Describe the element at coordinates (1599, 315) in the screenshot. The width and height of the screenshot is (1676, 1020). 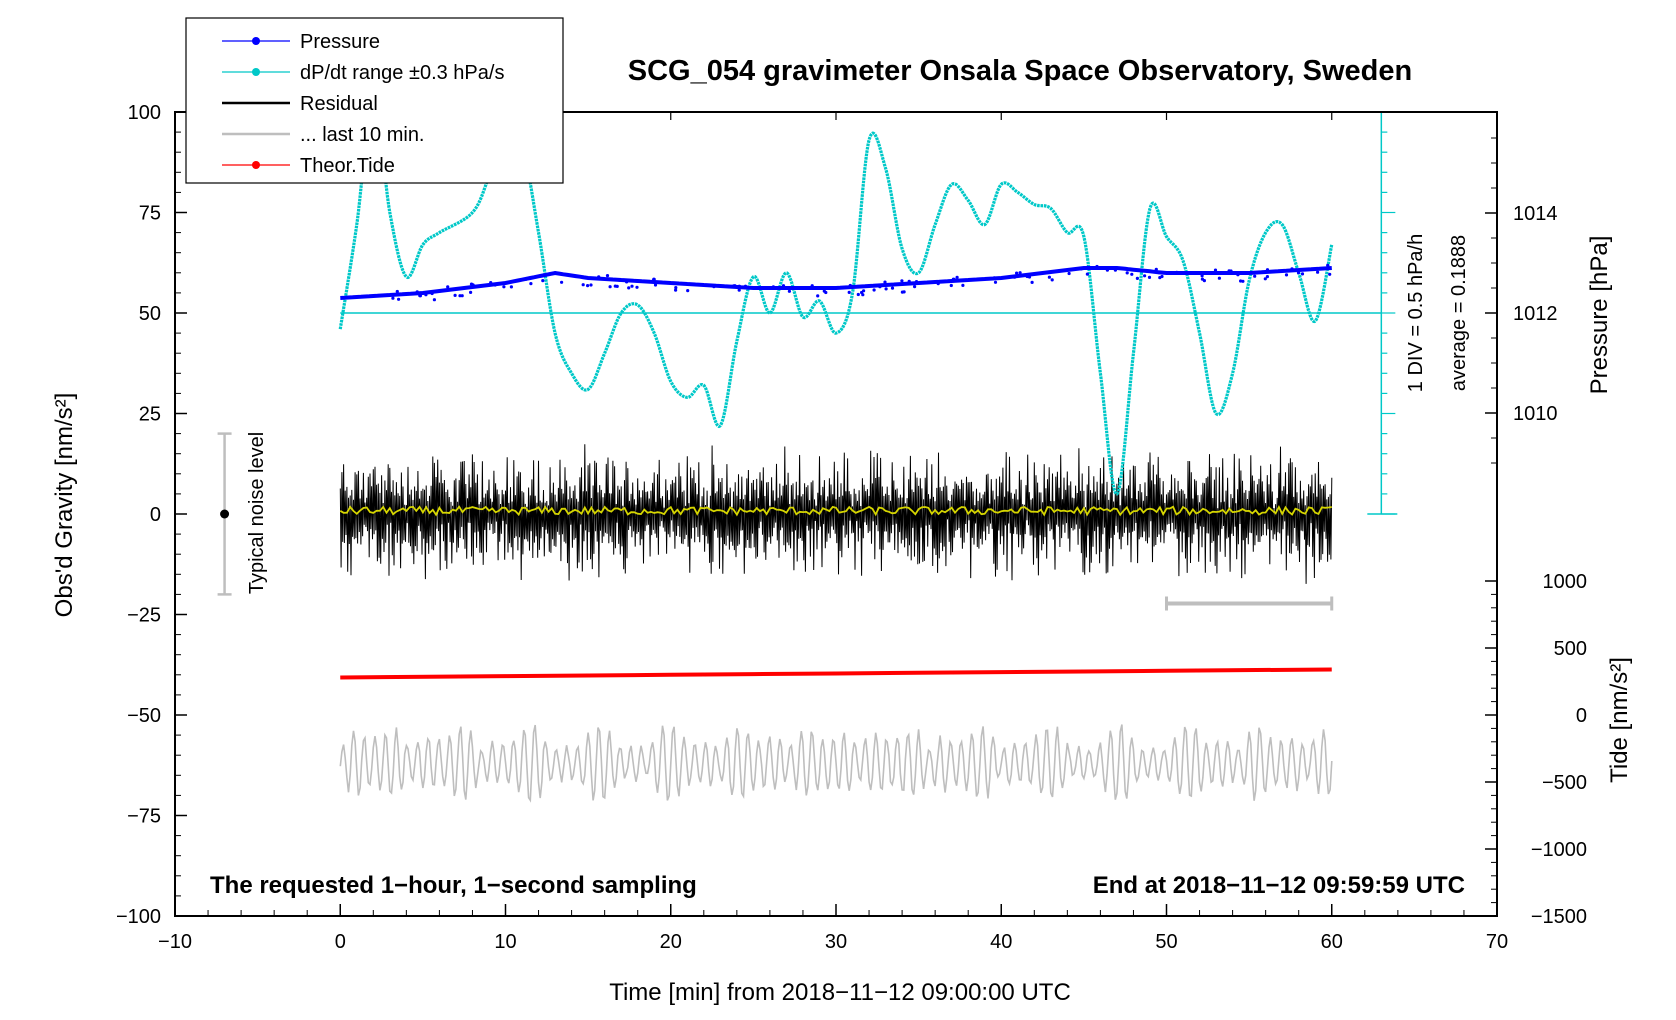
I see `y-axis-label-pressure: Pressure [hPa]` at that location.